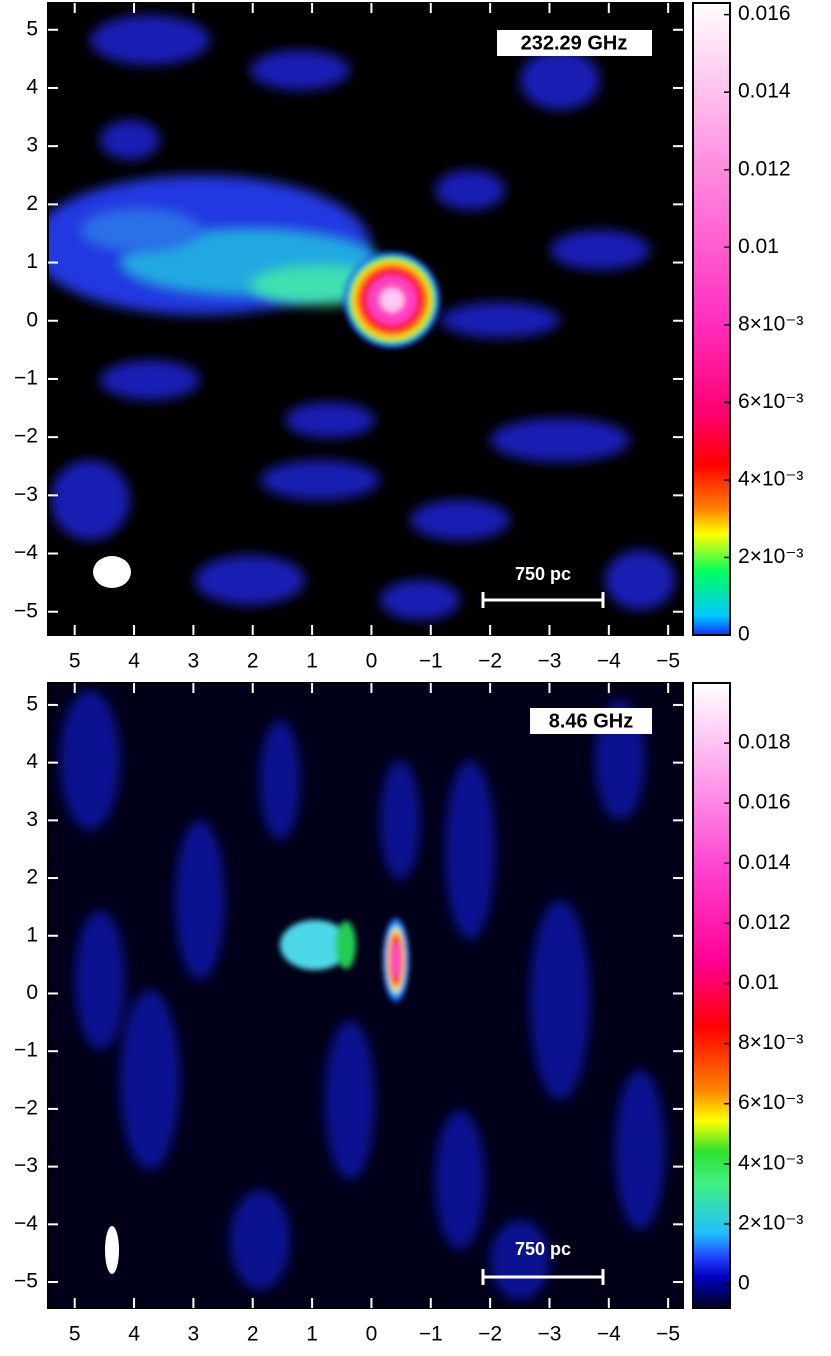  I want to click on colorbar-tick-label: 0.018, so click(764, 742).